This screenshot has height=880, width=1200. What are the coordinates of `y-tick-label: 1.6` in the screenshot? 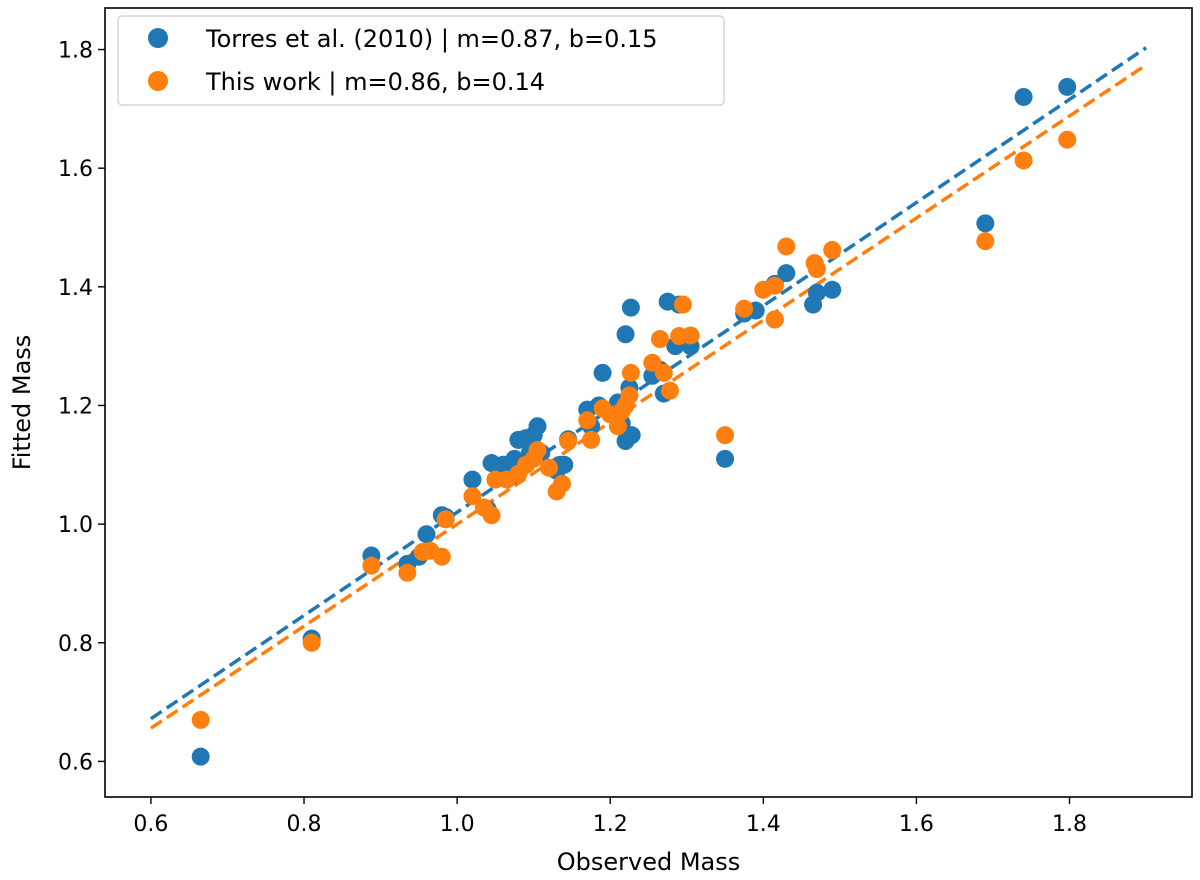 It's located at (75, 169).